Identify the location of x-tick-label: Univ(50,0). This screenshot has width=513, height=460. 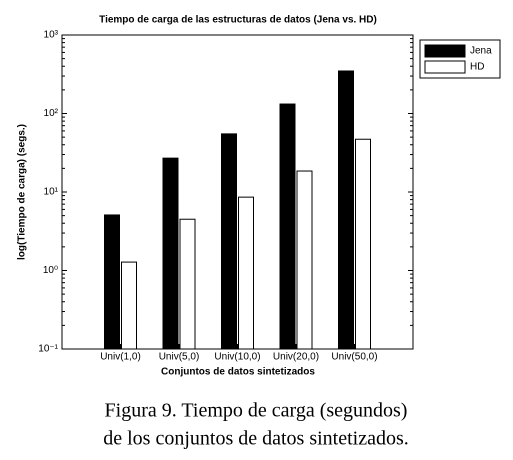
(354, 357).